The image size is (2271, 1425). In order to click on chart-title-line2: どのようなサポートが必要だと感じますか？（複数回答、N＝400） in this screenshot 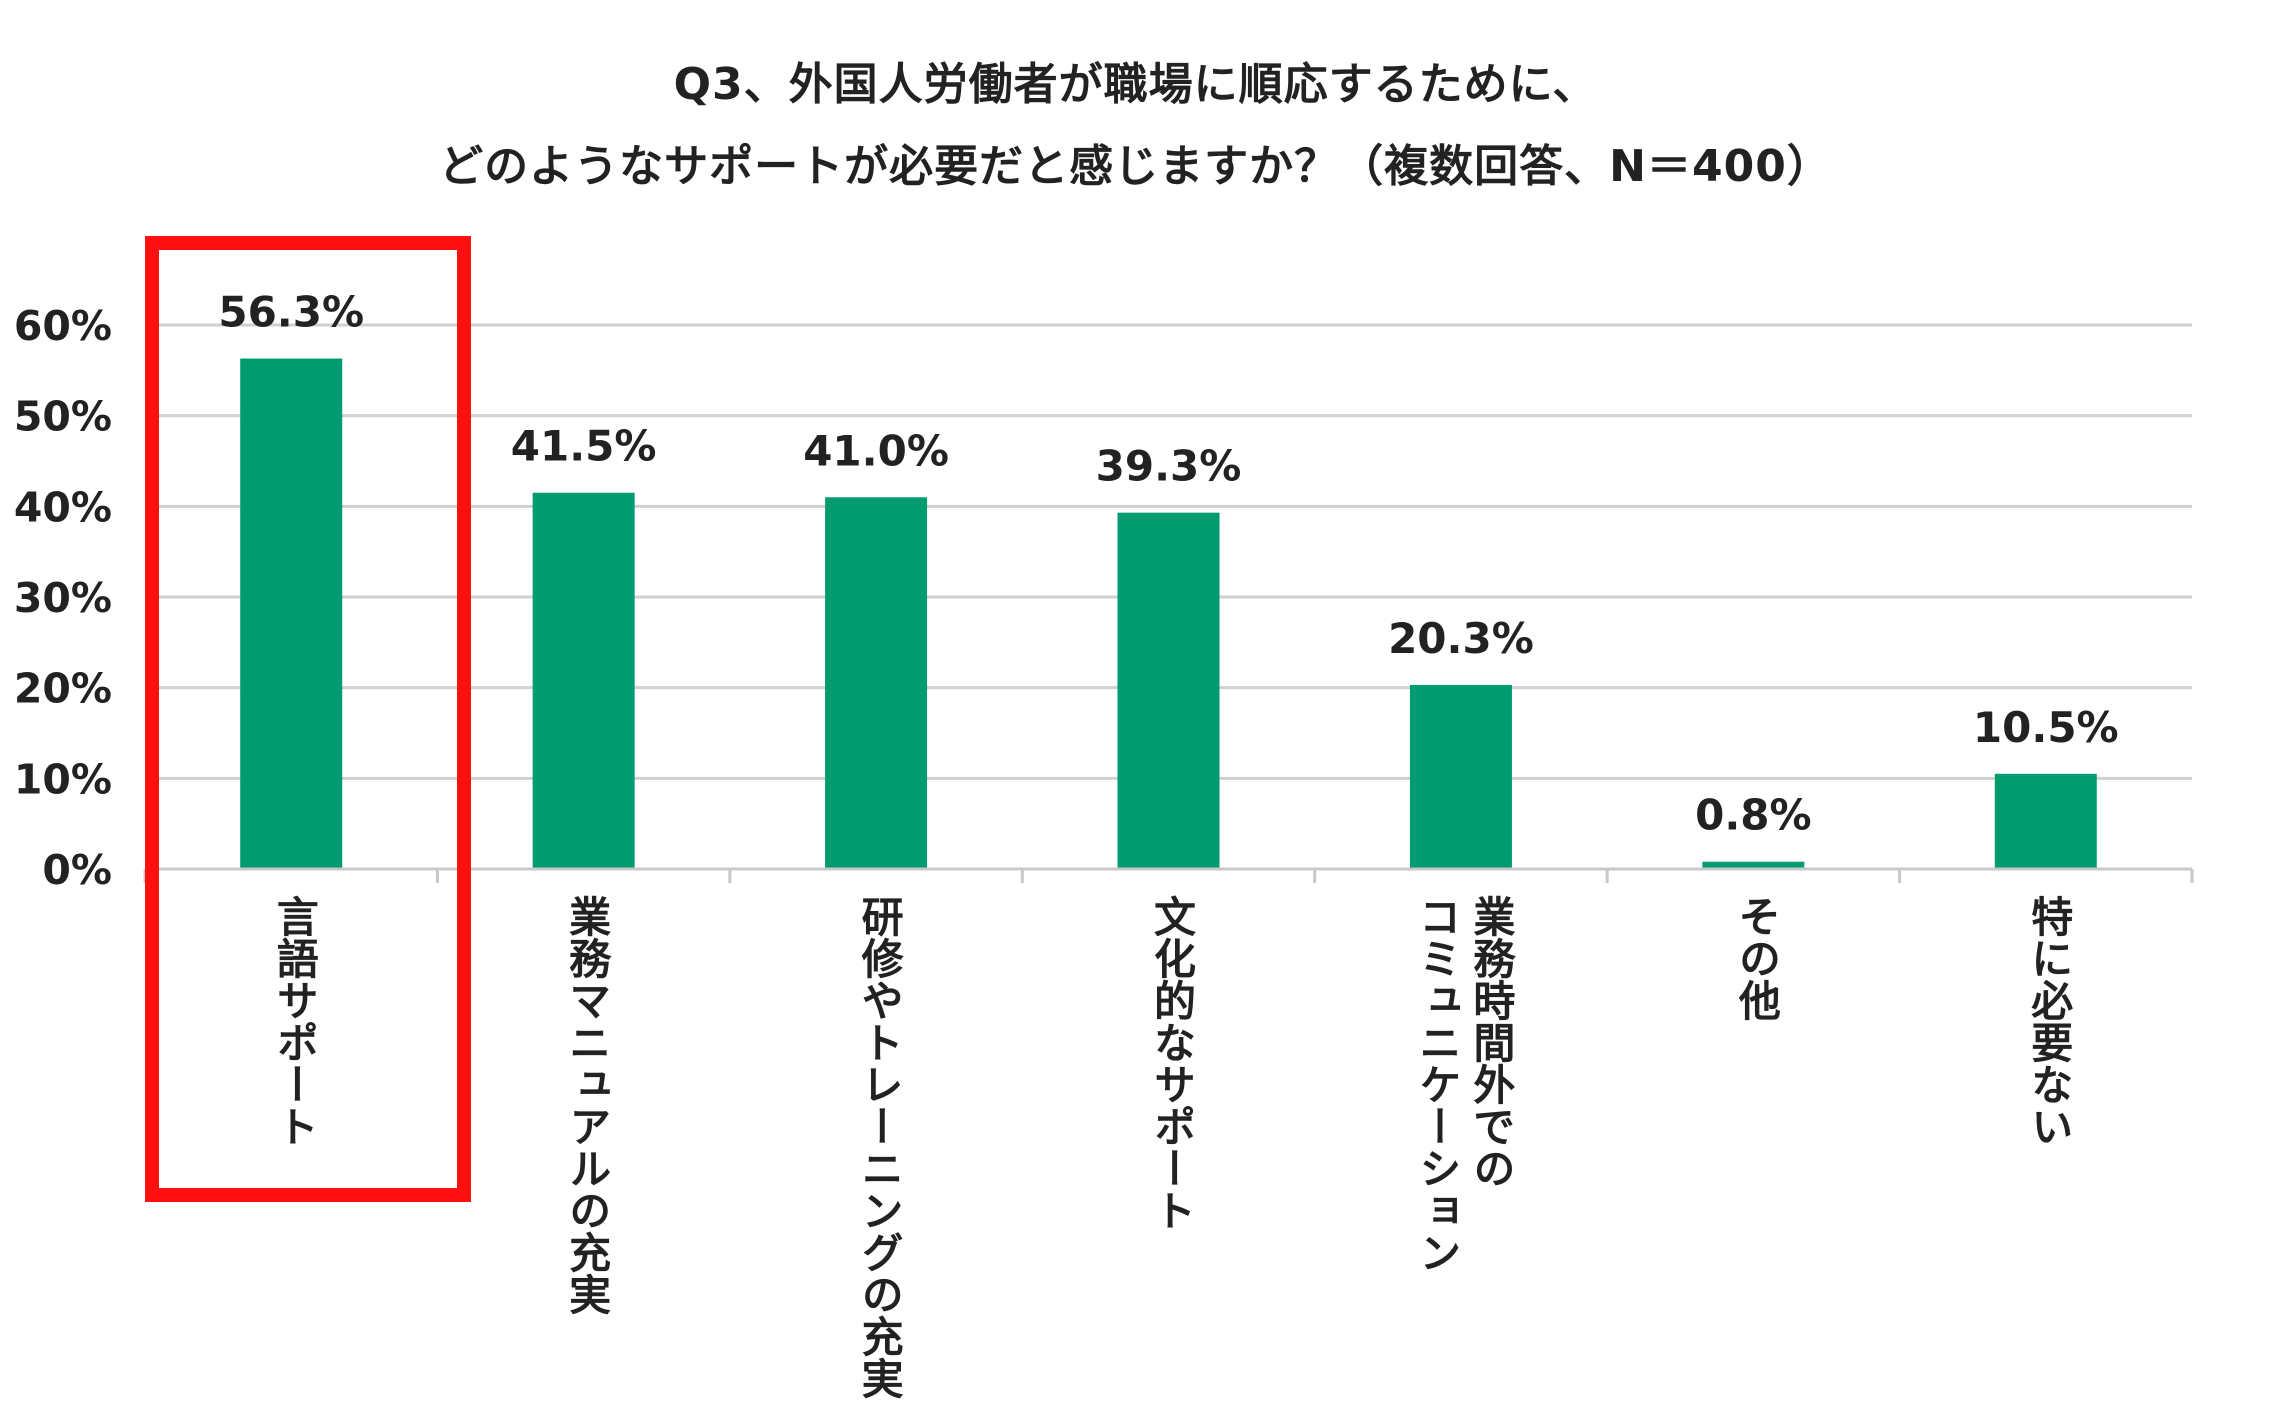, I will do `click(1135, 166)`.